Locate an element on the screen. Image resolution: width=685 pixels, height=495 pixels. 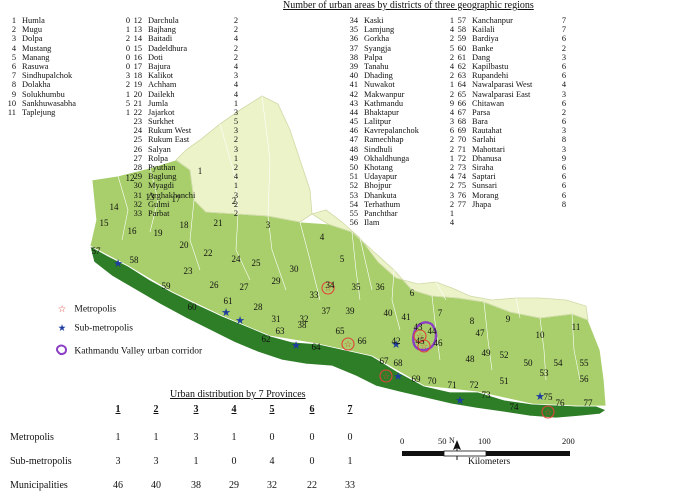
district-row: 37 Syangja 5 is located at coordinates (402, 48).